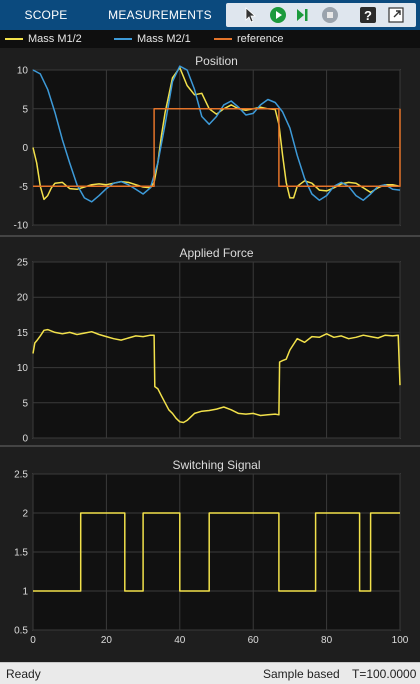 Image resolution: width=420 pixels, height=684 pixels. I want to click on run-icon, so click(278, 15).